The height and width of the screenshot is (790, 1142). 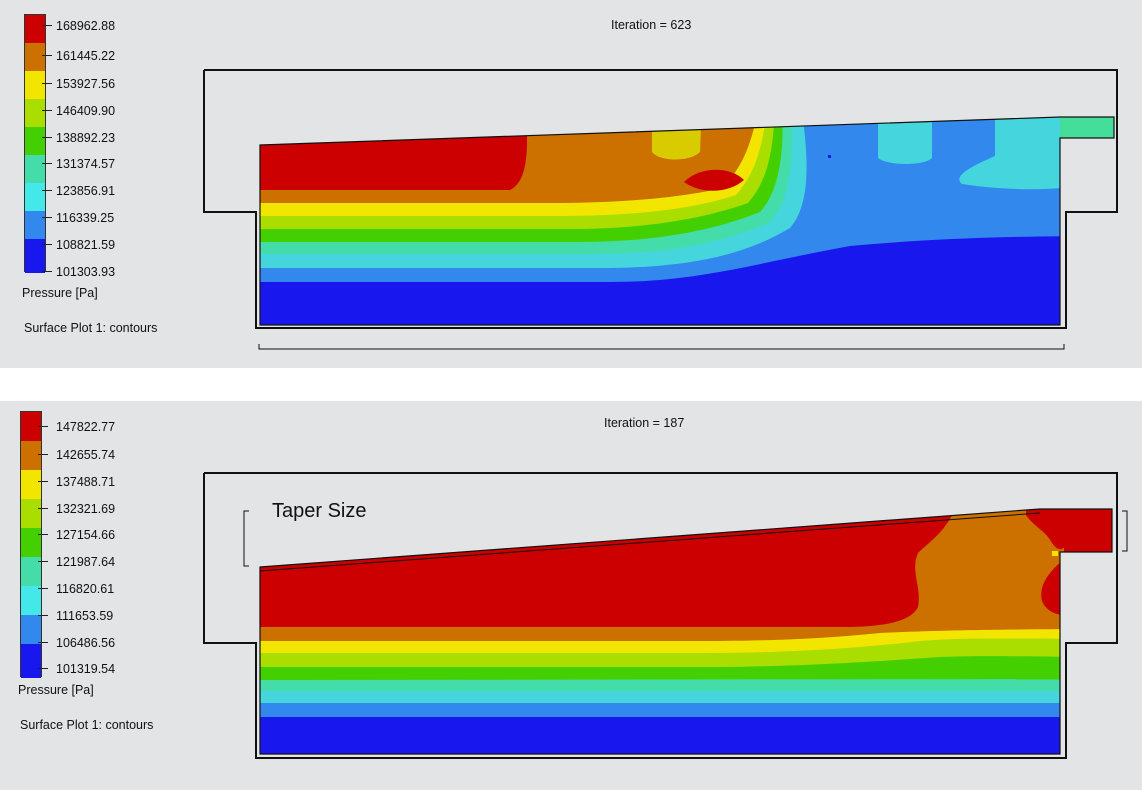 I want to click on tick-label: 116339.25, so click(x=85, y=218).